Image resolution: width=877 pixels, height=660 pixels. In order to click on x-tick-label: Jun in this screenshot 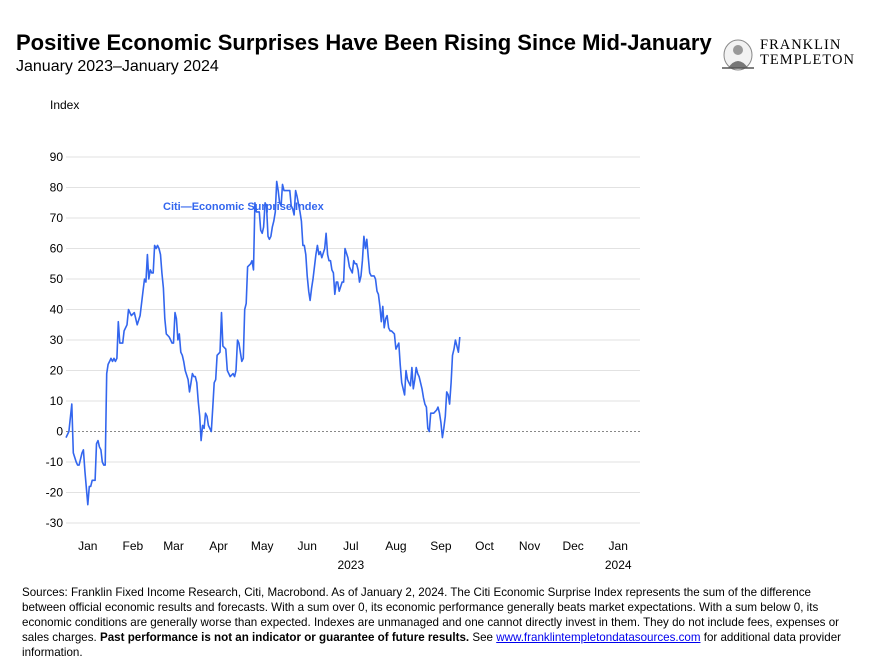, I will do `click(307, 546)`.